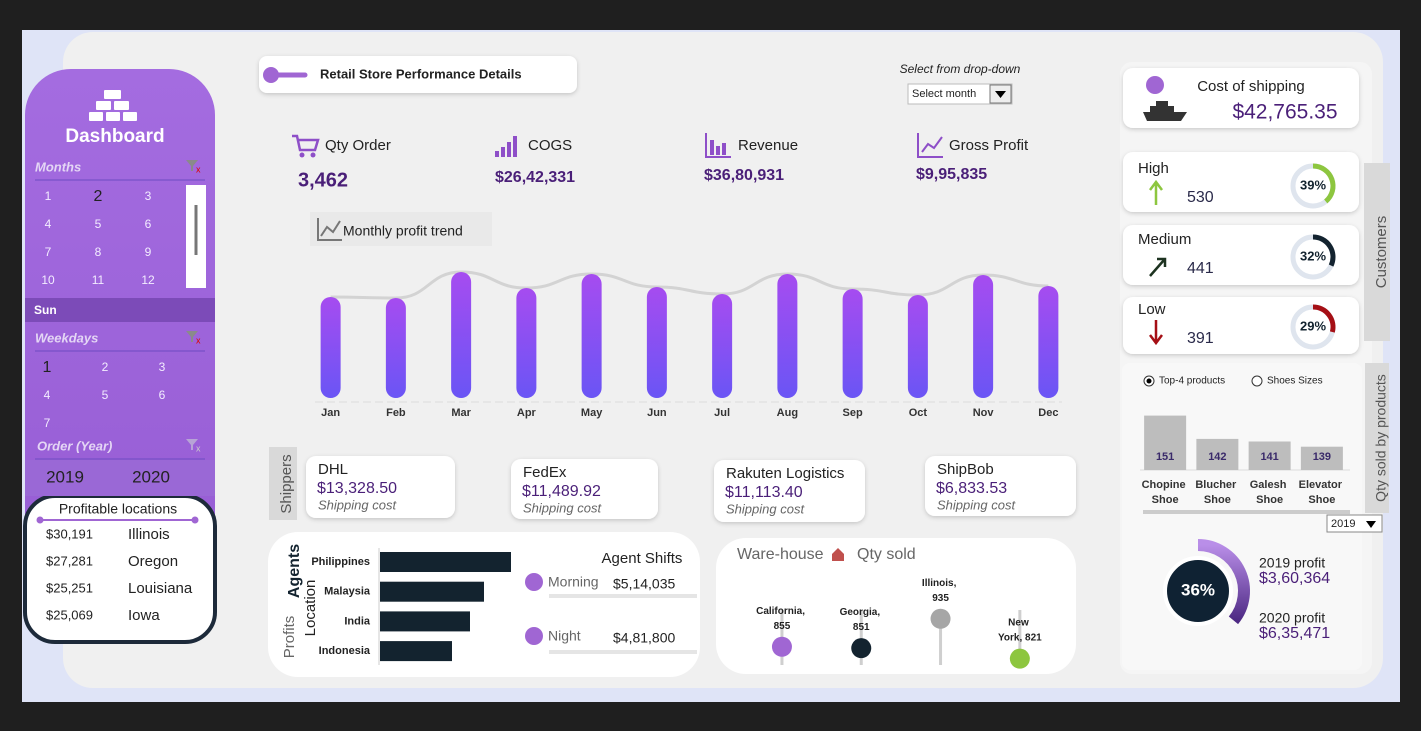 The width and height of the screenshot is (1421, 731). I want to click on location-name: Iowa, so click(144, 615).